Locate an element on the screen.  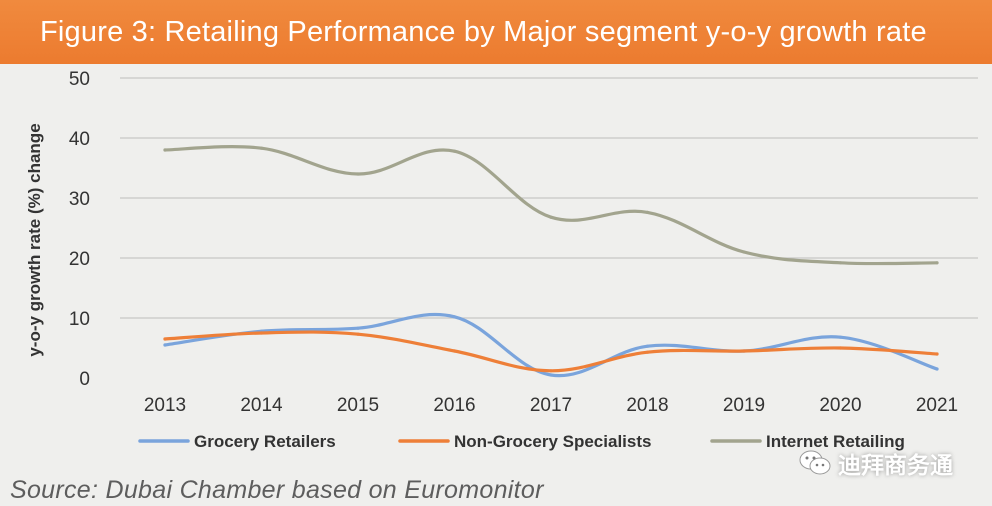
y-axis-title: y-o-y growth rate (%) change is located at coordinates (34, 239).